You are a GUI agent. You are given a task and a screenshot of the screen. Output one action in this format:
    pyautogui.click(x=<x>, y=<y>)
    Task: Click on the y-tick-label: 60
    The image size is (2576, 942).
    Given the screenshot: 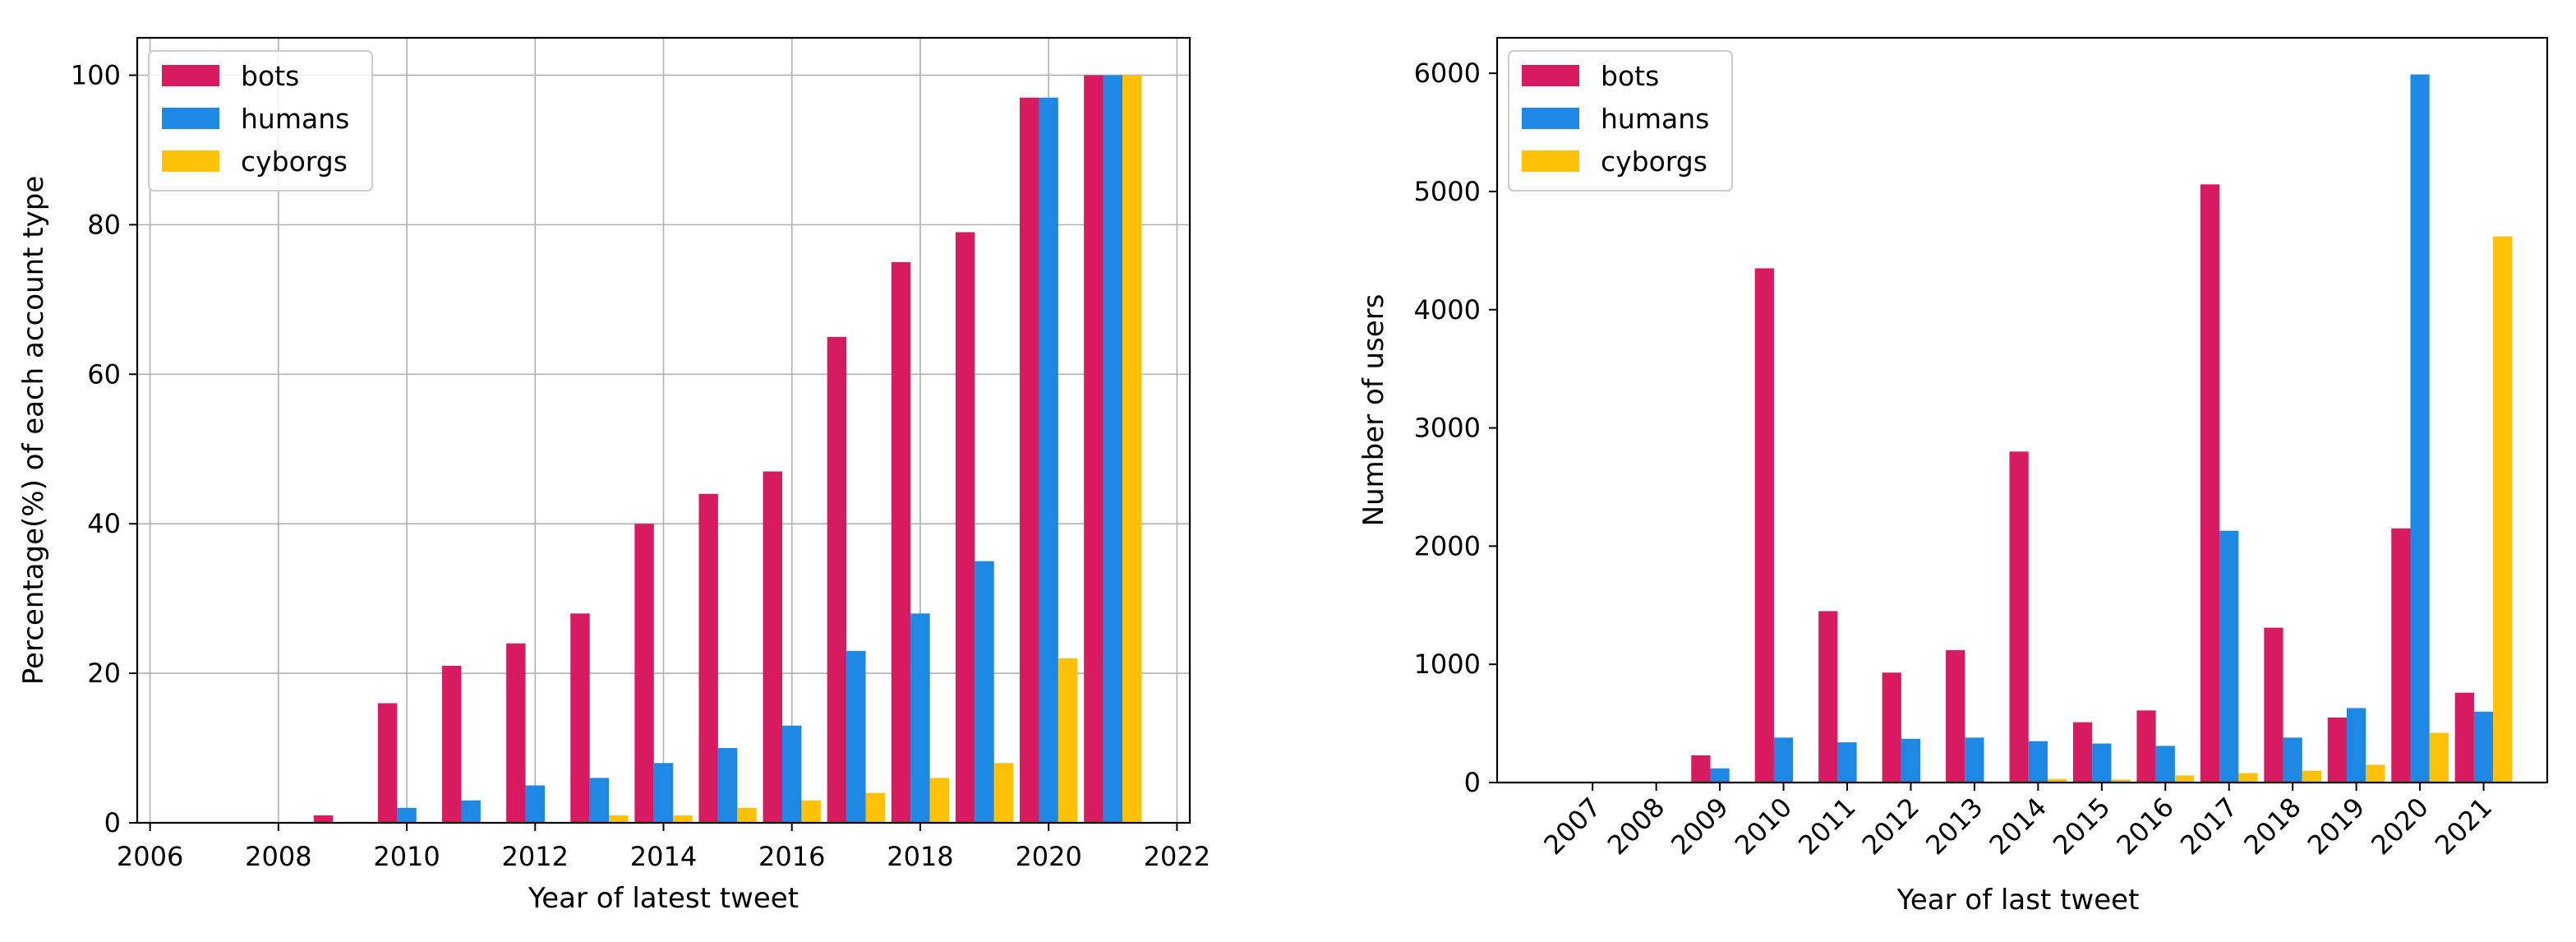 What is the action you would take?
    pyautogui.click(x=104, y=374)
    